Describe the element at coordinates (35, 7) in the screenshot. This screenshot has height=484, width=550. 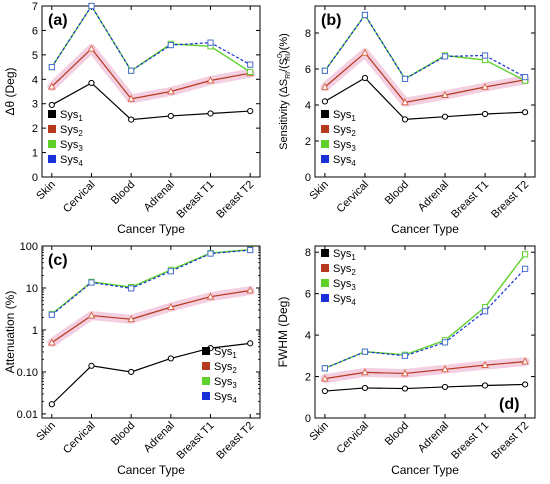
I see `y-tick-label: 7` at that location.